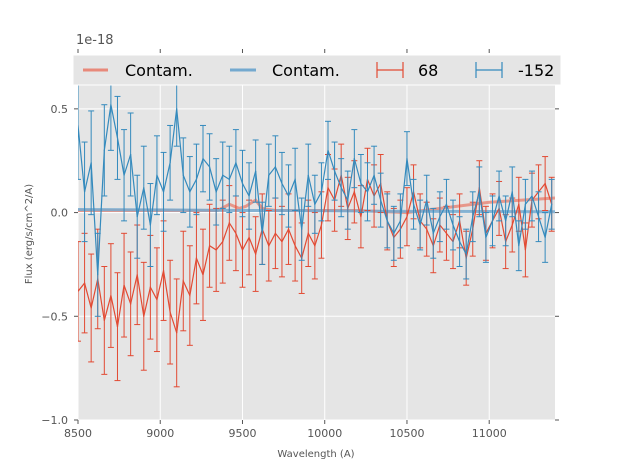 The image size is (617, 467). What do you see at coordinates (95, 40) in the screenshot?
I see `y-offset-label: 1e-18` at bounding box center [95, 40].